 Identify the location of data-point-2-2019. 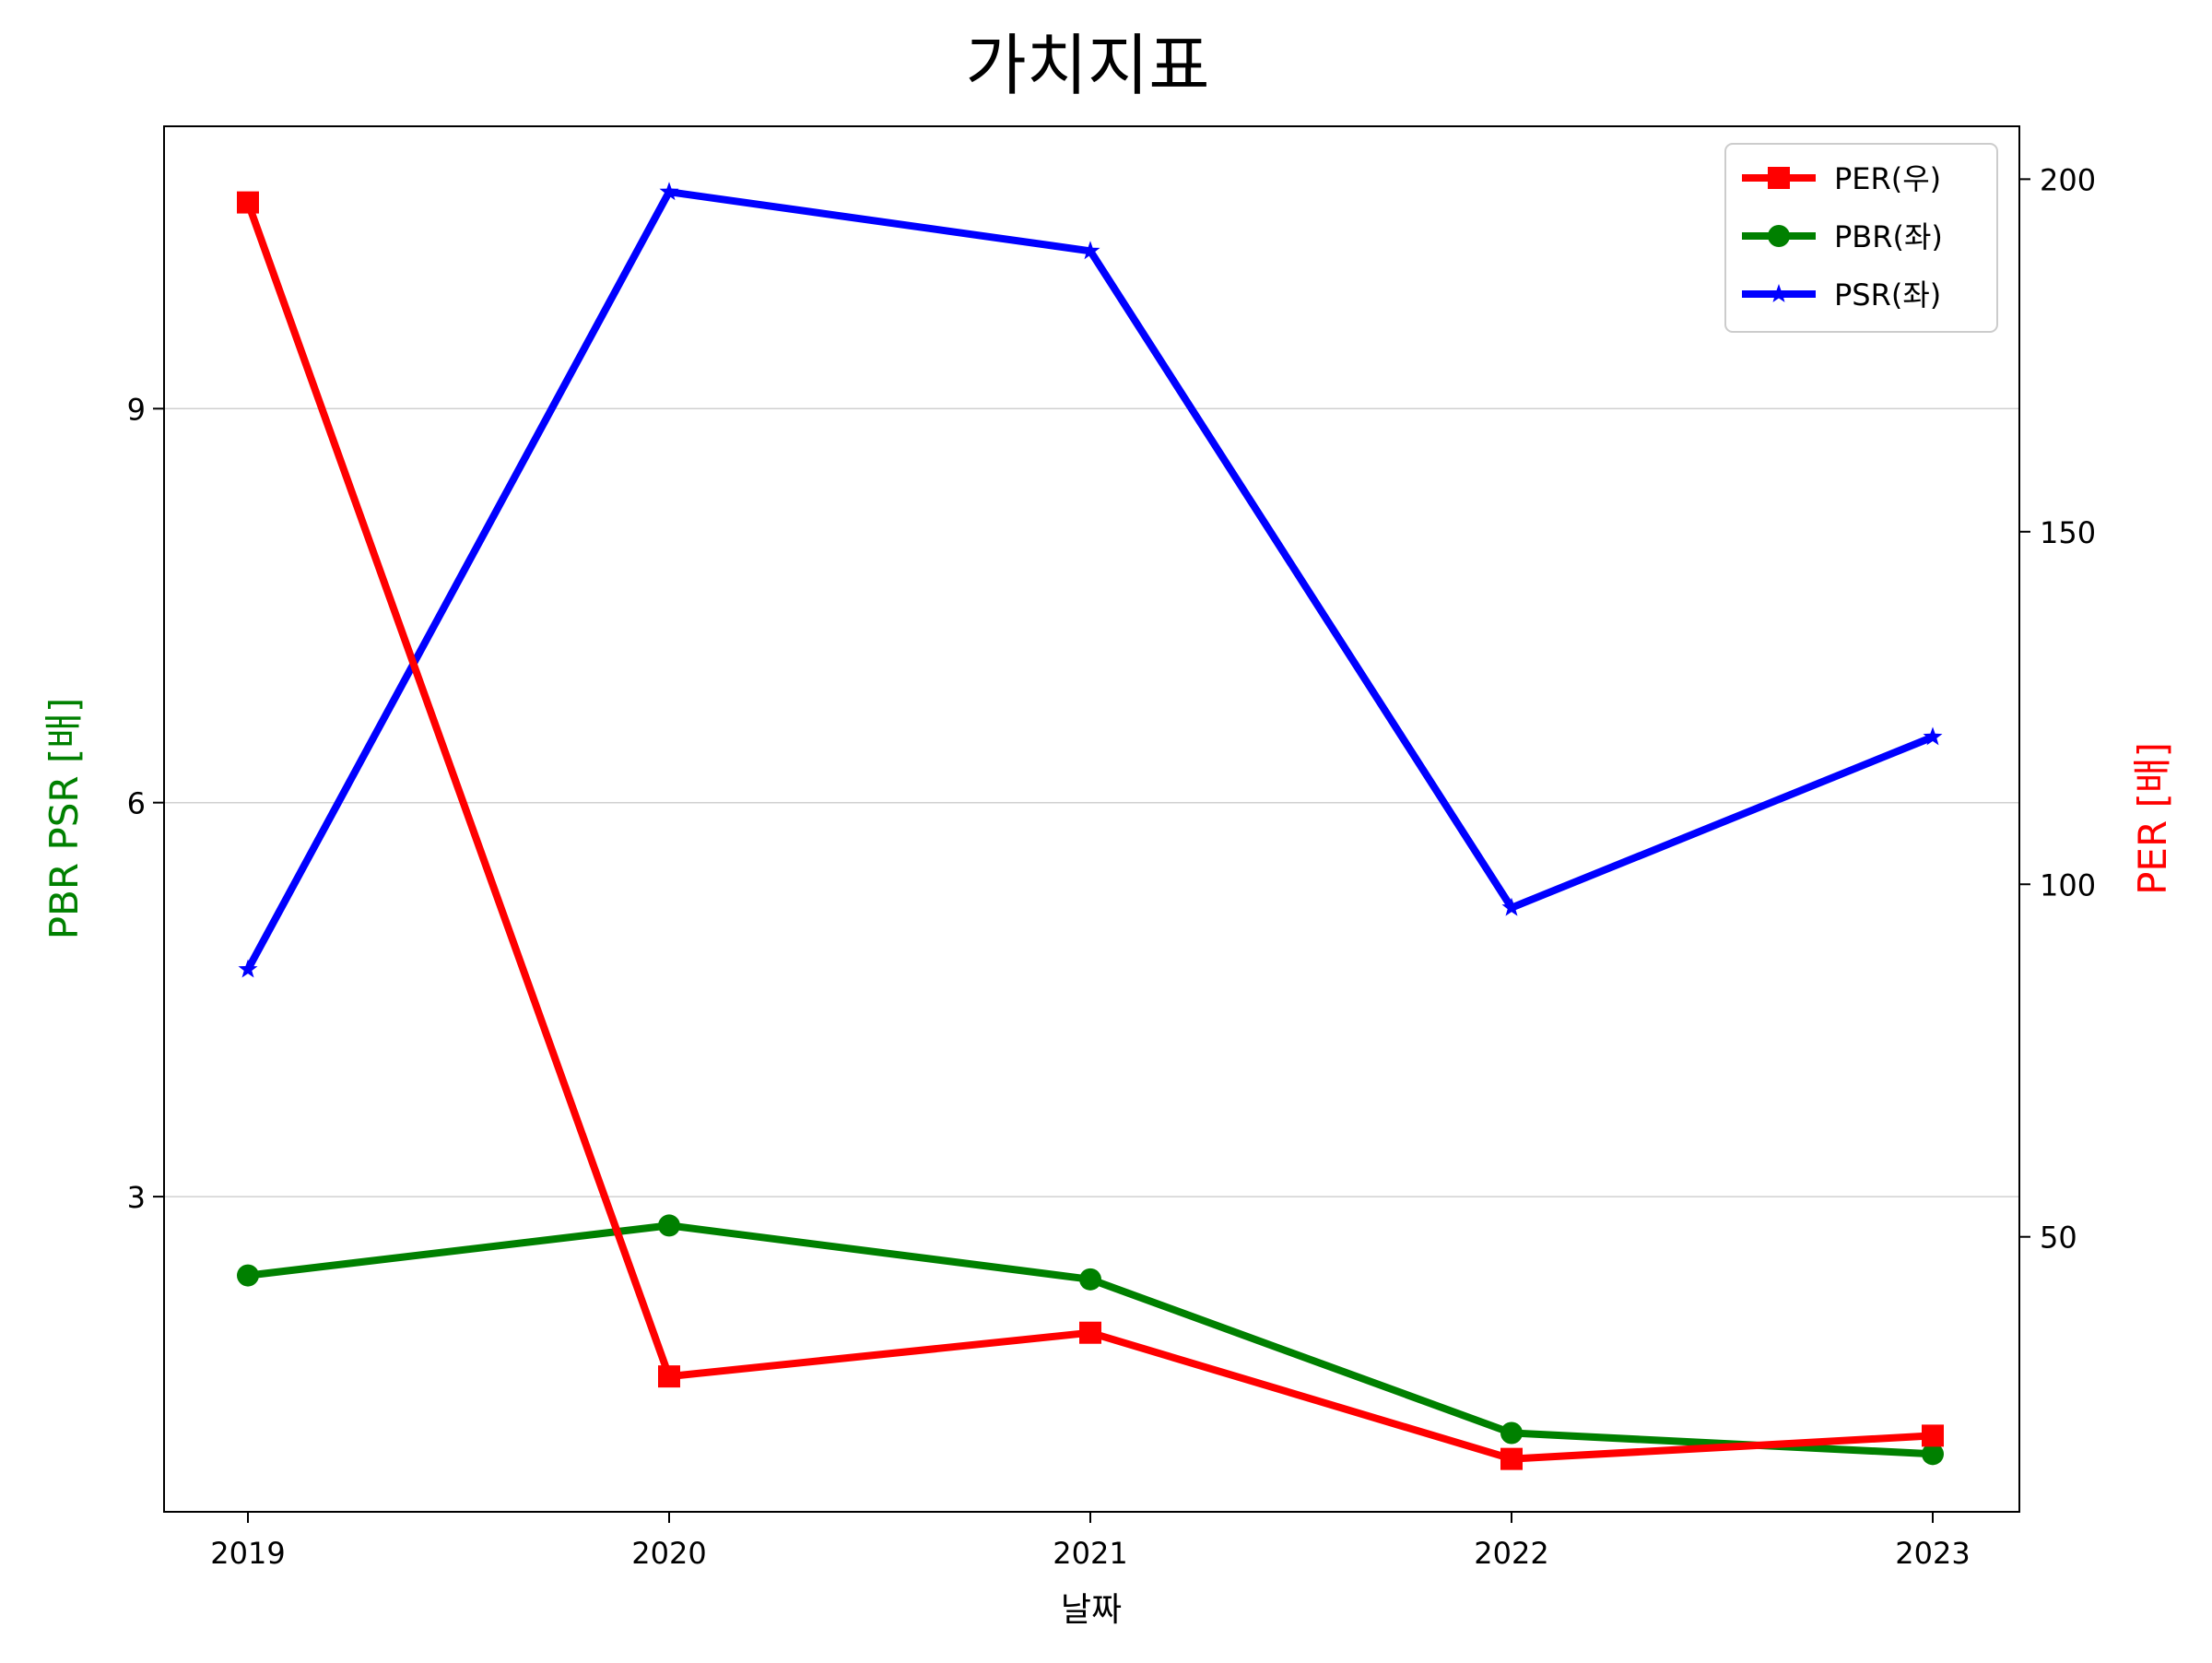
(248, 969).